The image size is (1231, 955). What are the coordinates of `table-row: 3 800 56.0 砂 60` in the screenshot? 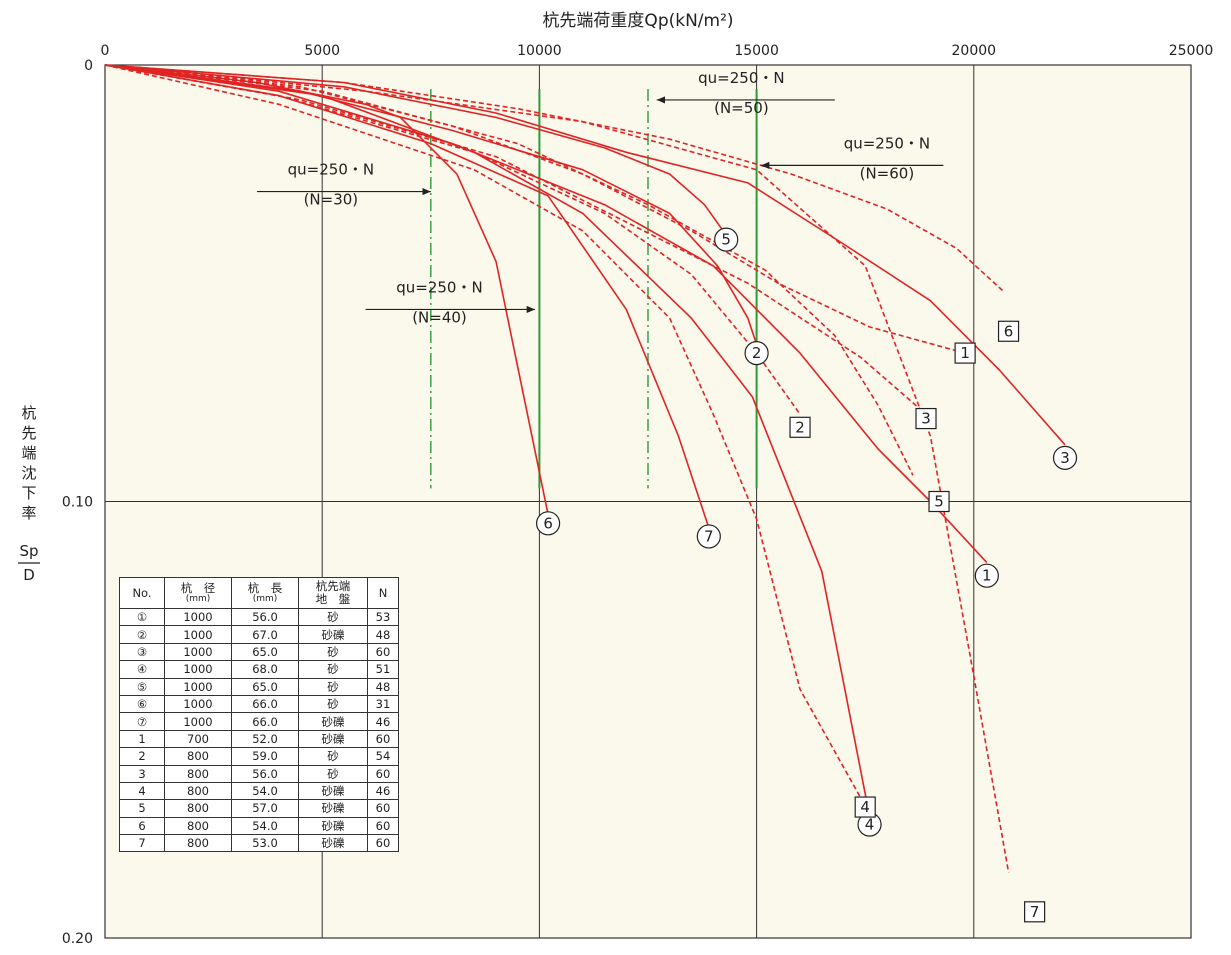 It's located at (259, 773).